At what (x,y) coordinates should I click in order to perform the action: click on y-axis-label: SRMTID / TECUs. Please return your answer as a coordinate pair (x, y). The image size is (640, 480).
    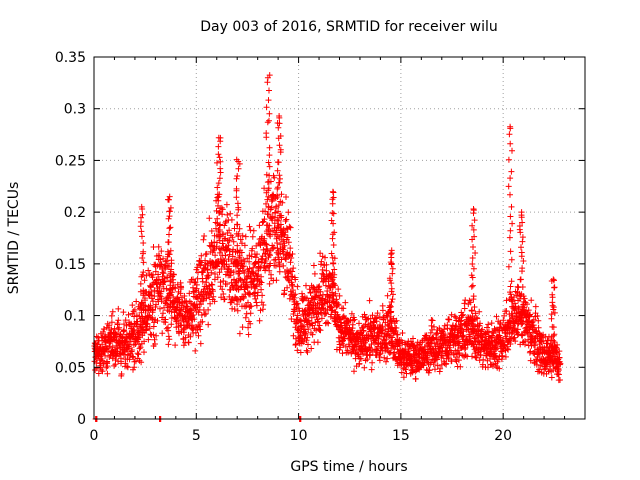
    Looking at the image, I should click on (14, 238).